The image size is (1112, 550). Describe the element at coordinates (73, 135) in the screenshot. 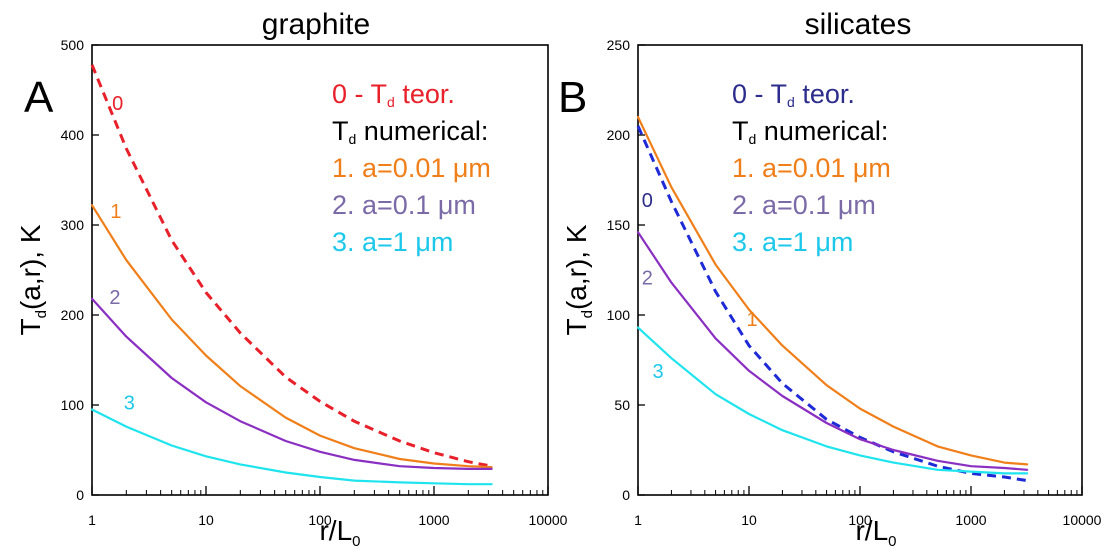

I see `y-tick-label: 400` at that location.